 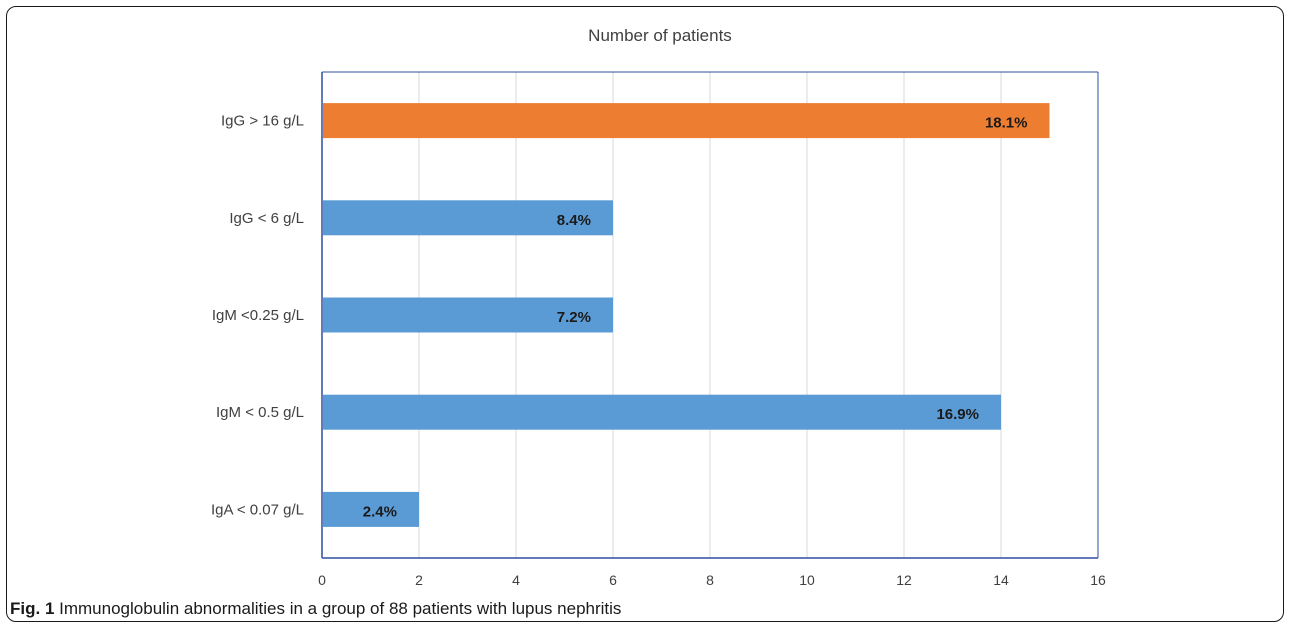 What do you see at coordinates (574, 220) in the screenshot?
I see `data-label: 8.4%` at bounding box center [574, 220].